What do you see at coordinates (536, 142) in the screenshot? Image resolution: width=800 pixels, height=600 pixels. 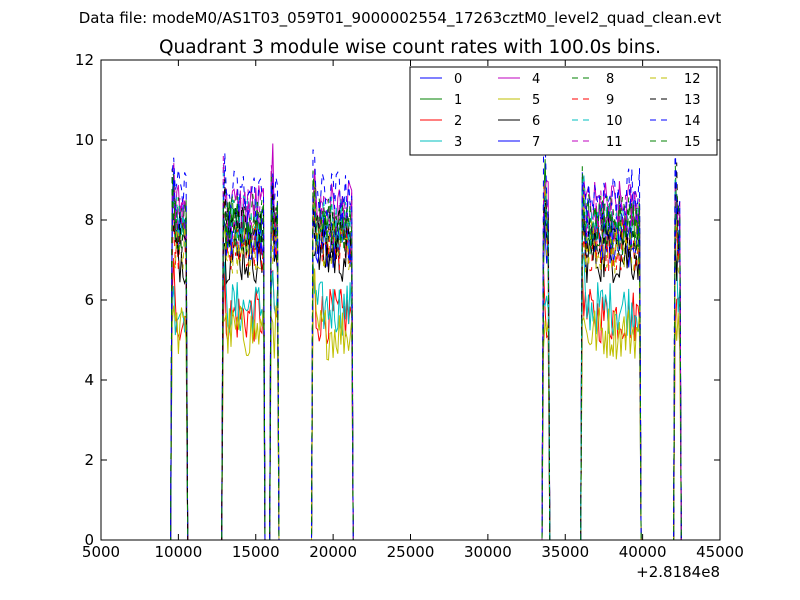 I see `legend-label-7: 7` at bounding box center [536, 142].